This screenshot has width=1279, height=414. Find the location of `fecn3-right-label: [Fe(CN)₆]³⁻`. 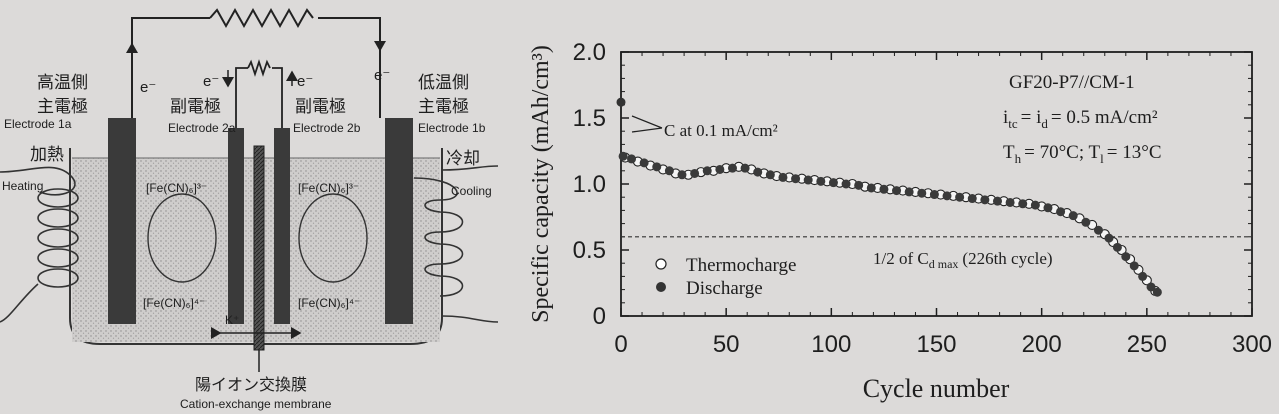

fecn3-right-label: [Fe(CN)₆]³⁻ is located at coordinates (328, 188).